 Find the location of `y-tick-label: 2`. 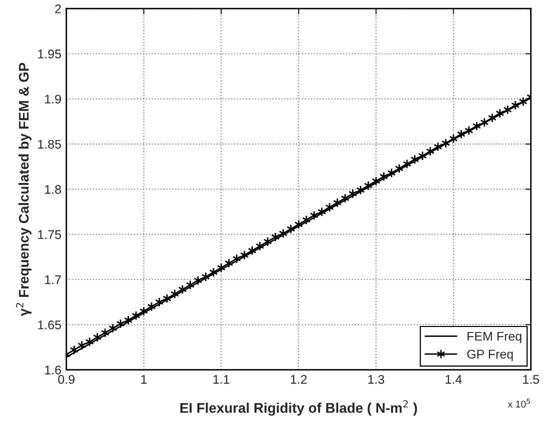

y-tick-label: 2 is located at coordinates (58, 9).